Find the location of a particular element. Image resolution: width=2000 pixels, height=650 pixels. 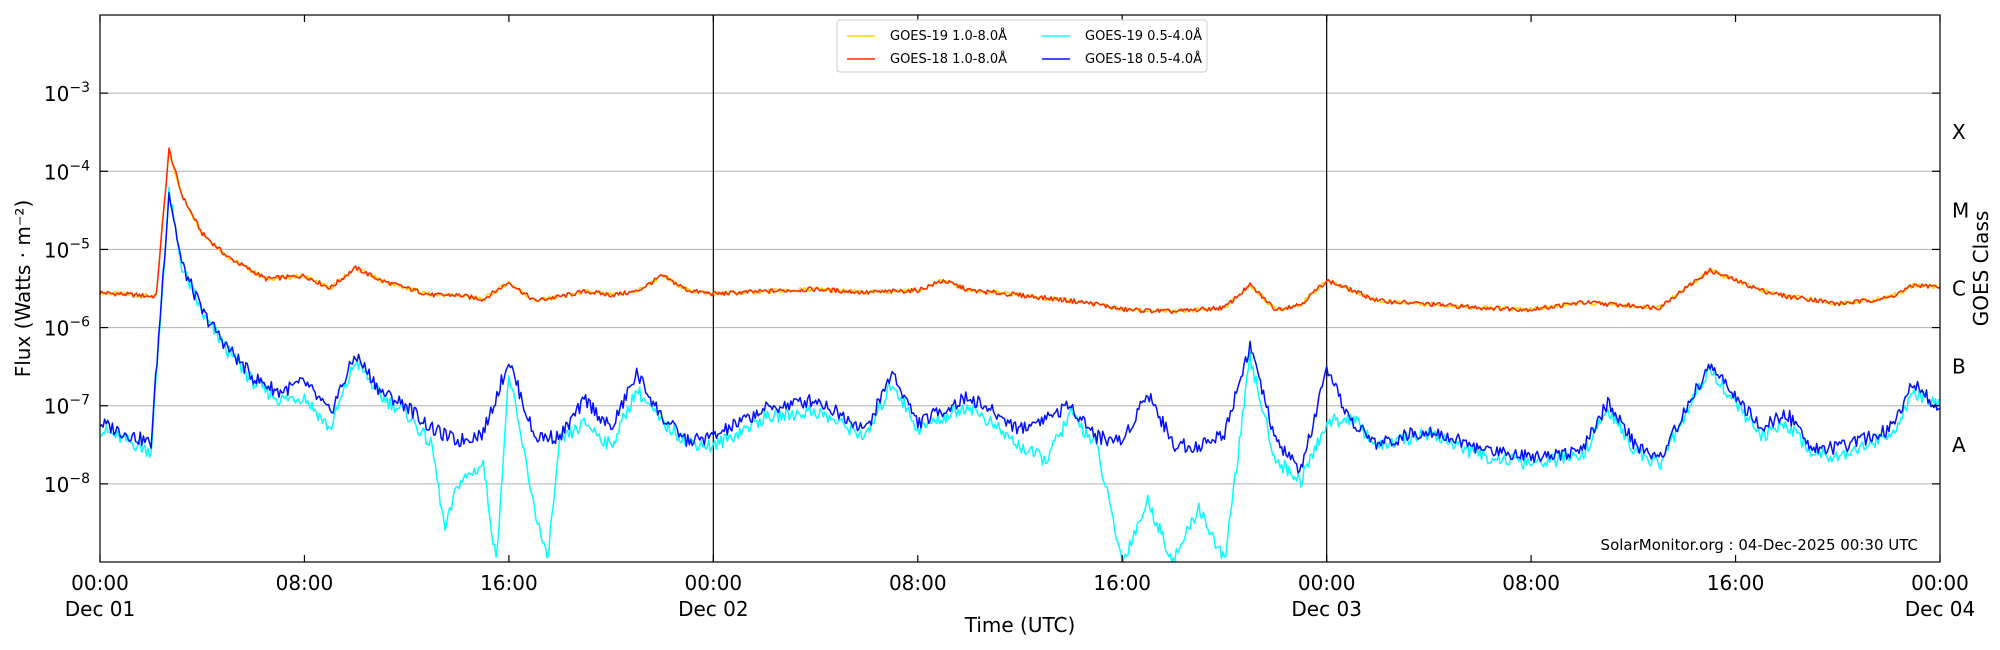

legend-box is located at coordinates (1022, 46).